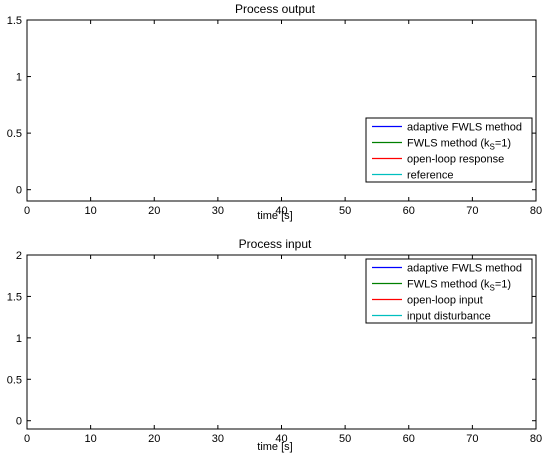  I want to click on y-tick-label: 2, so click(19, 256).